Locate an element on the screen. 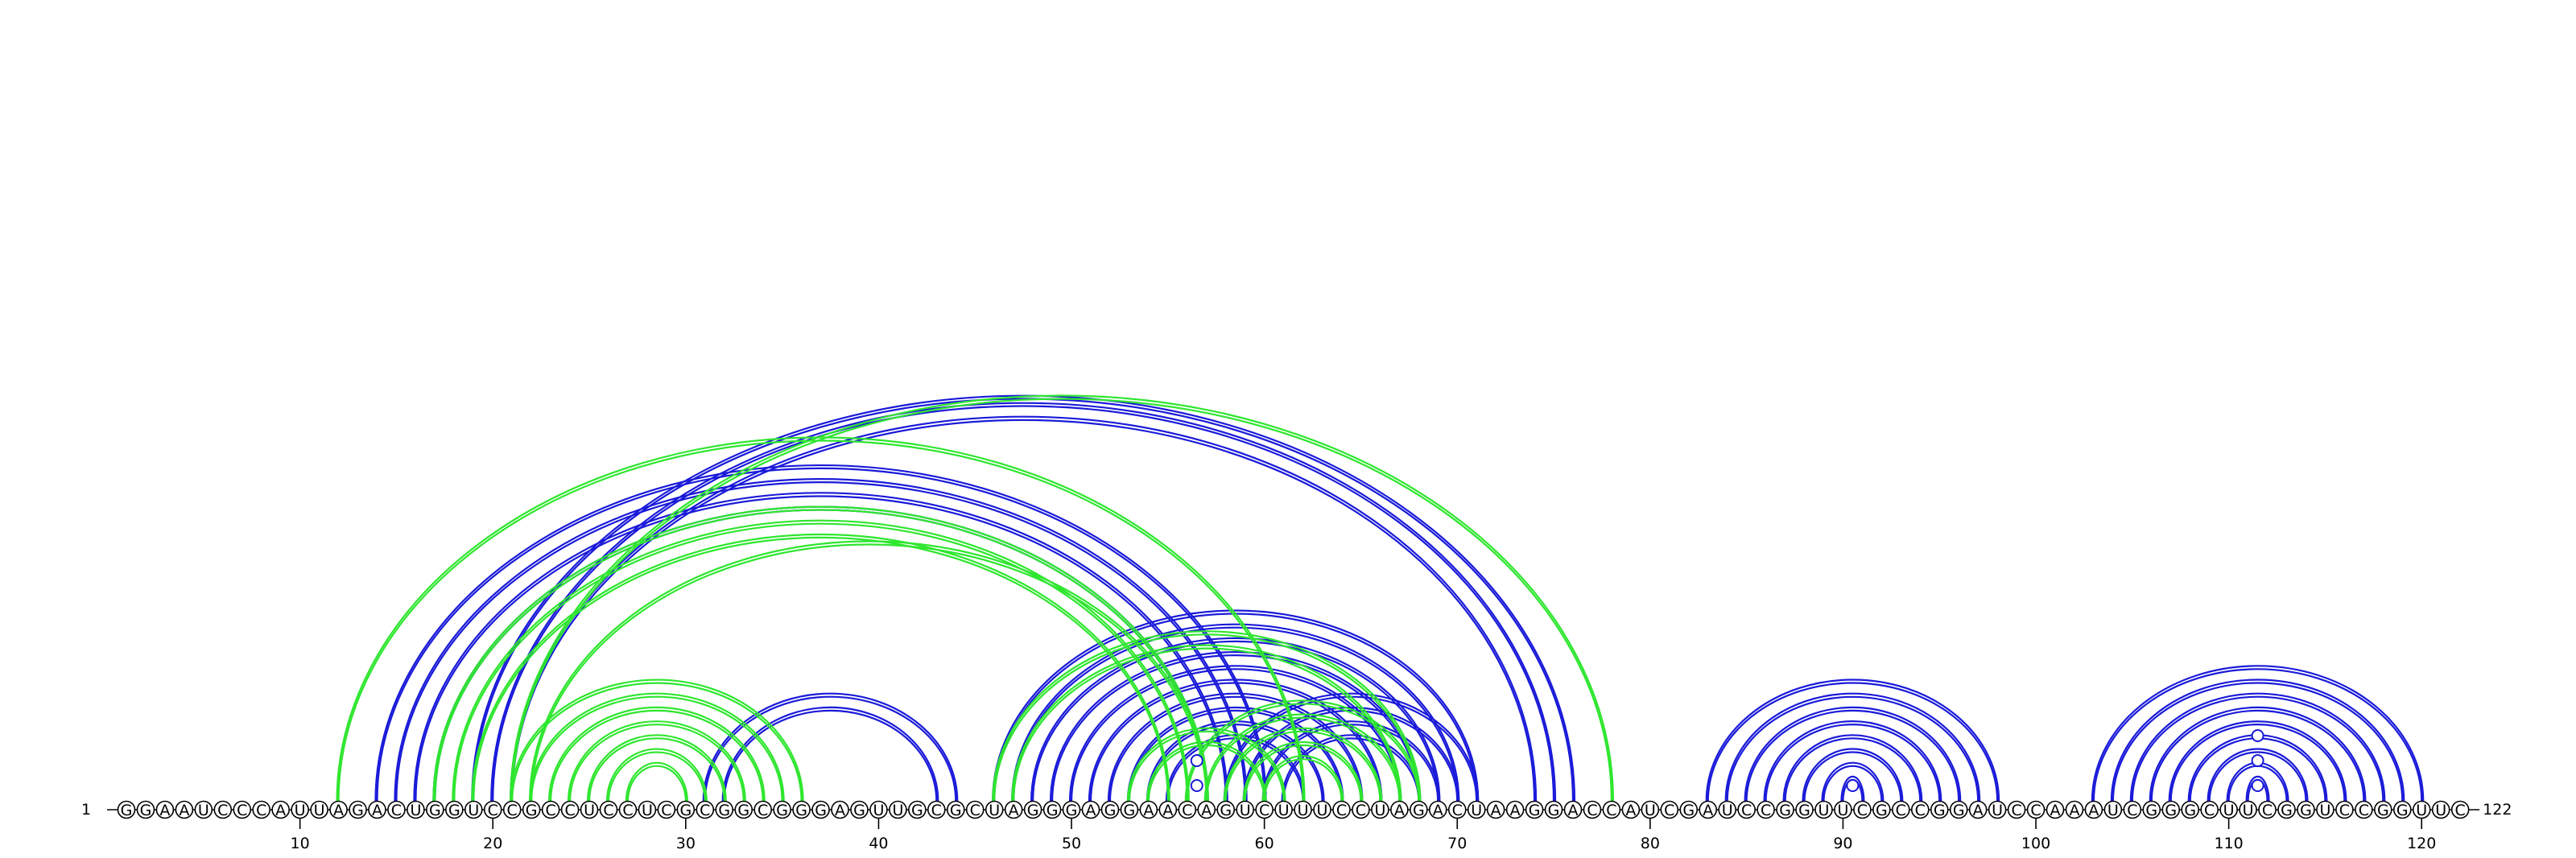  green-arc-46-68-outer is located at coordinates (1207, 716).